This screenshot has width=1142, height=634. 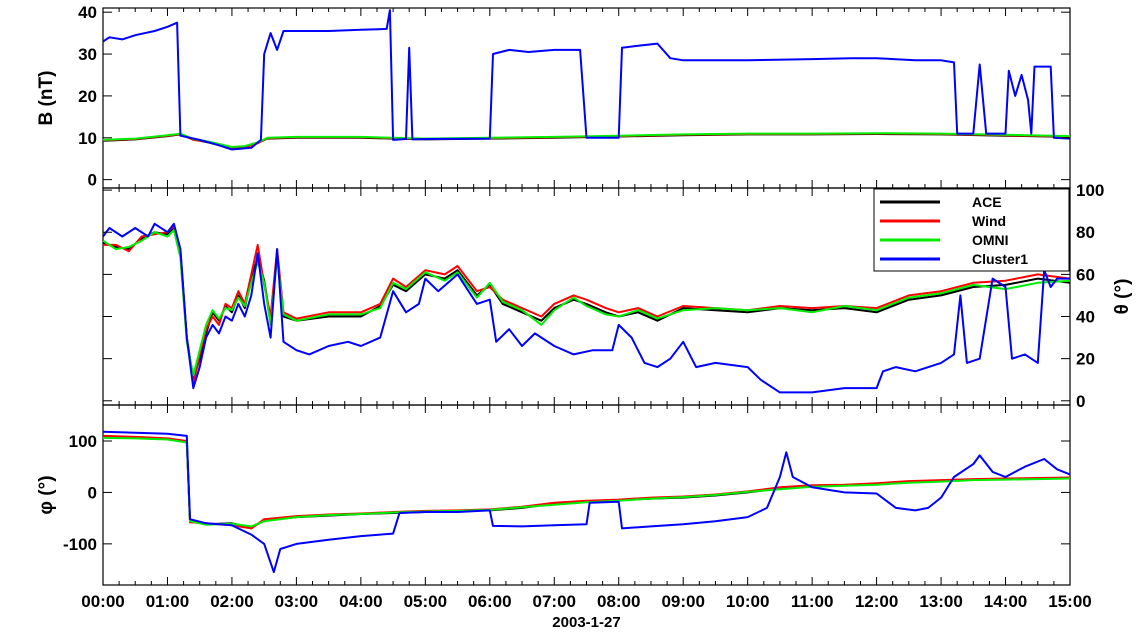 What do you see at coordinates (489, 601) in the screenshot?
I see `x-tick-label: 06:00` at bounding box center [489, 601].